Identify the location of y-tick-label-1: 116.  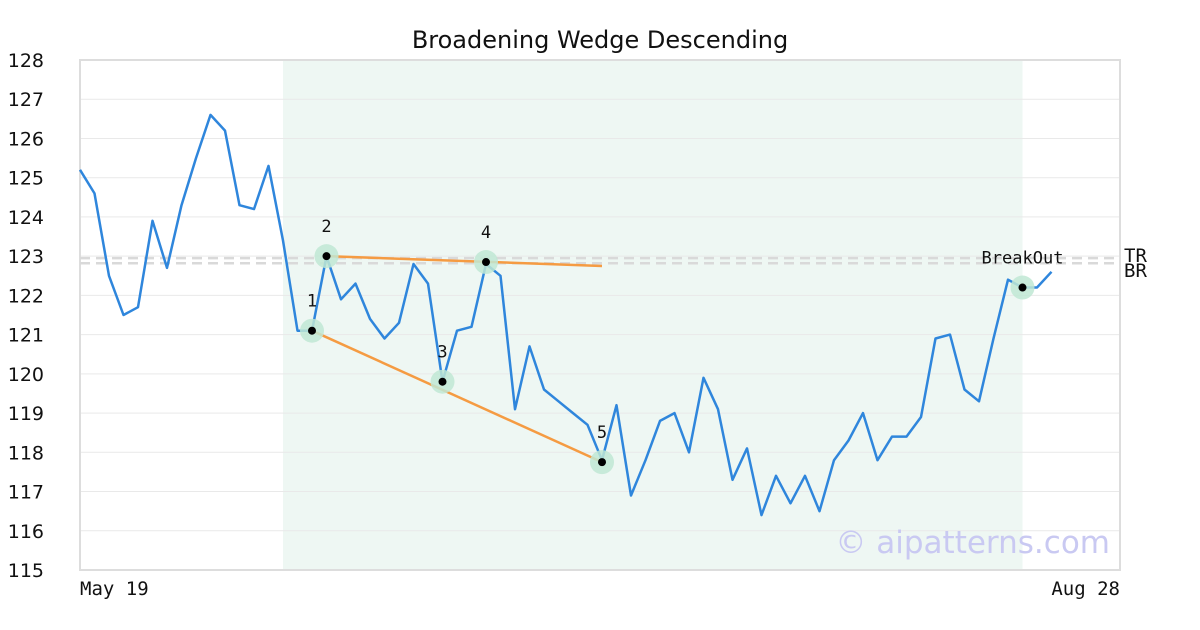
(26, 532).